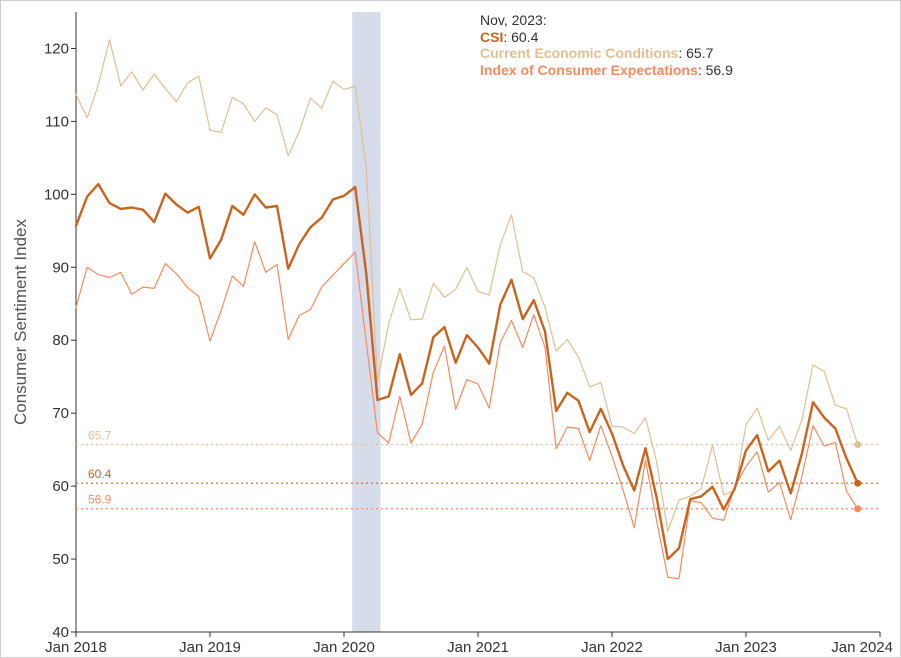 The width and height of the screenshot is (901, 658). I want to click on x-tick-label: Jan 2019, so click(210, 647).